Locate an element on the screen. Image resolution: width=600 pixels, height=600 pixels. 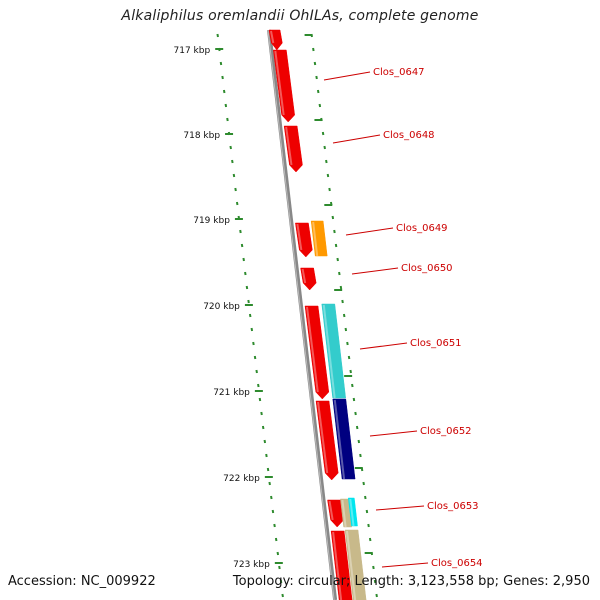
gene-label: Clos_0654 is located at coordinates (457, 563).